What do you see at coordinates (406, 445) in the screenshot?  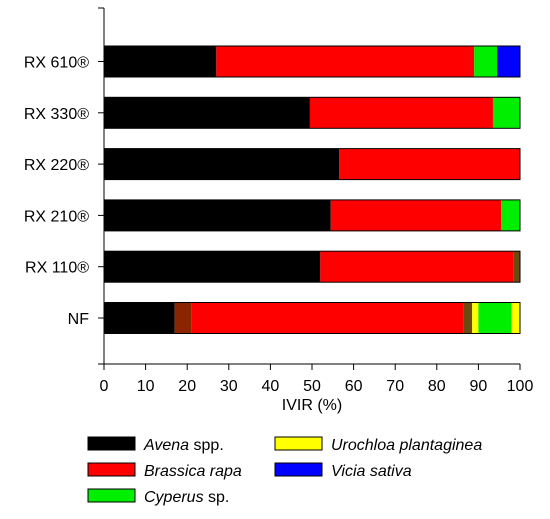 I see `legend-label: Urochloa plantaginea` at bounding box center [406, 445].